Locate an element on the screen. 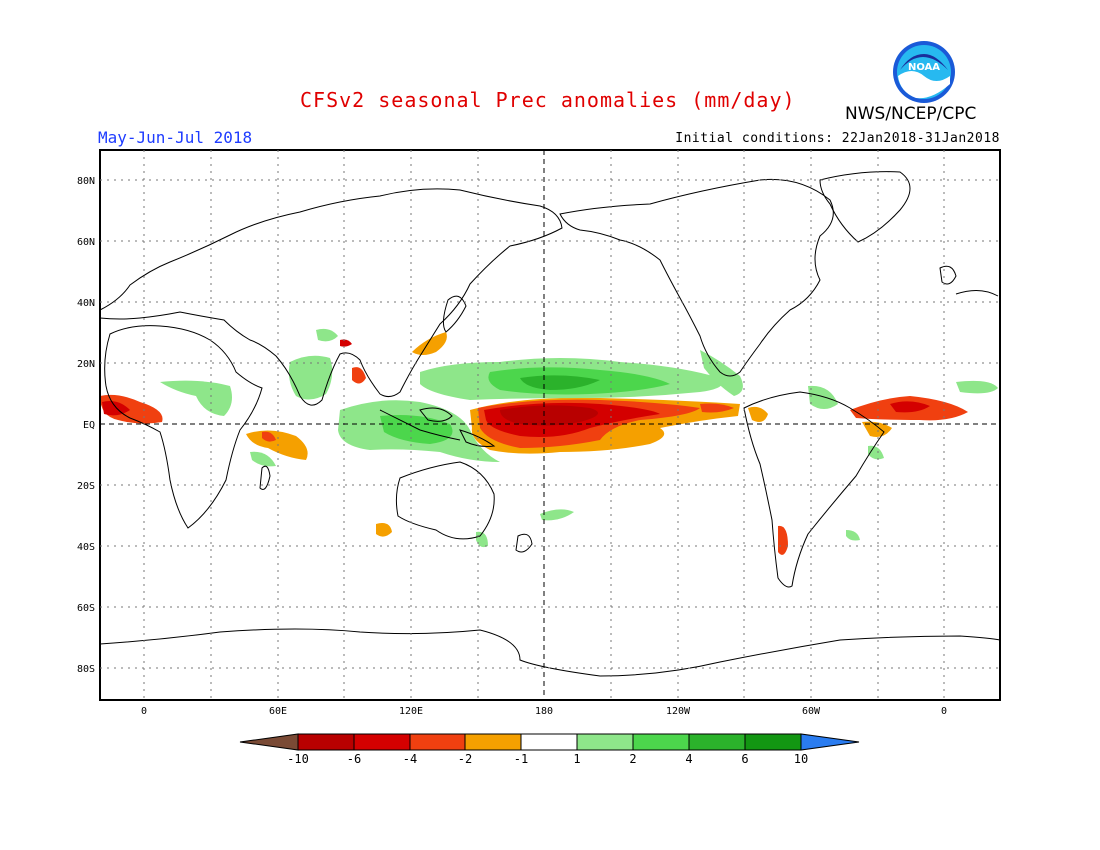 This screenshot has width=1100, height=850. noaa-logo-icon: NOAA is located at coordinates (924, 72).